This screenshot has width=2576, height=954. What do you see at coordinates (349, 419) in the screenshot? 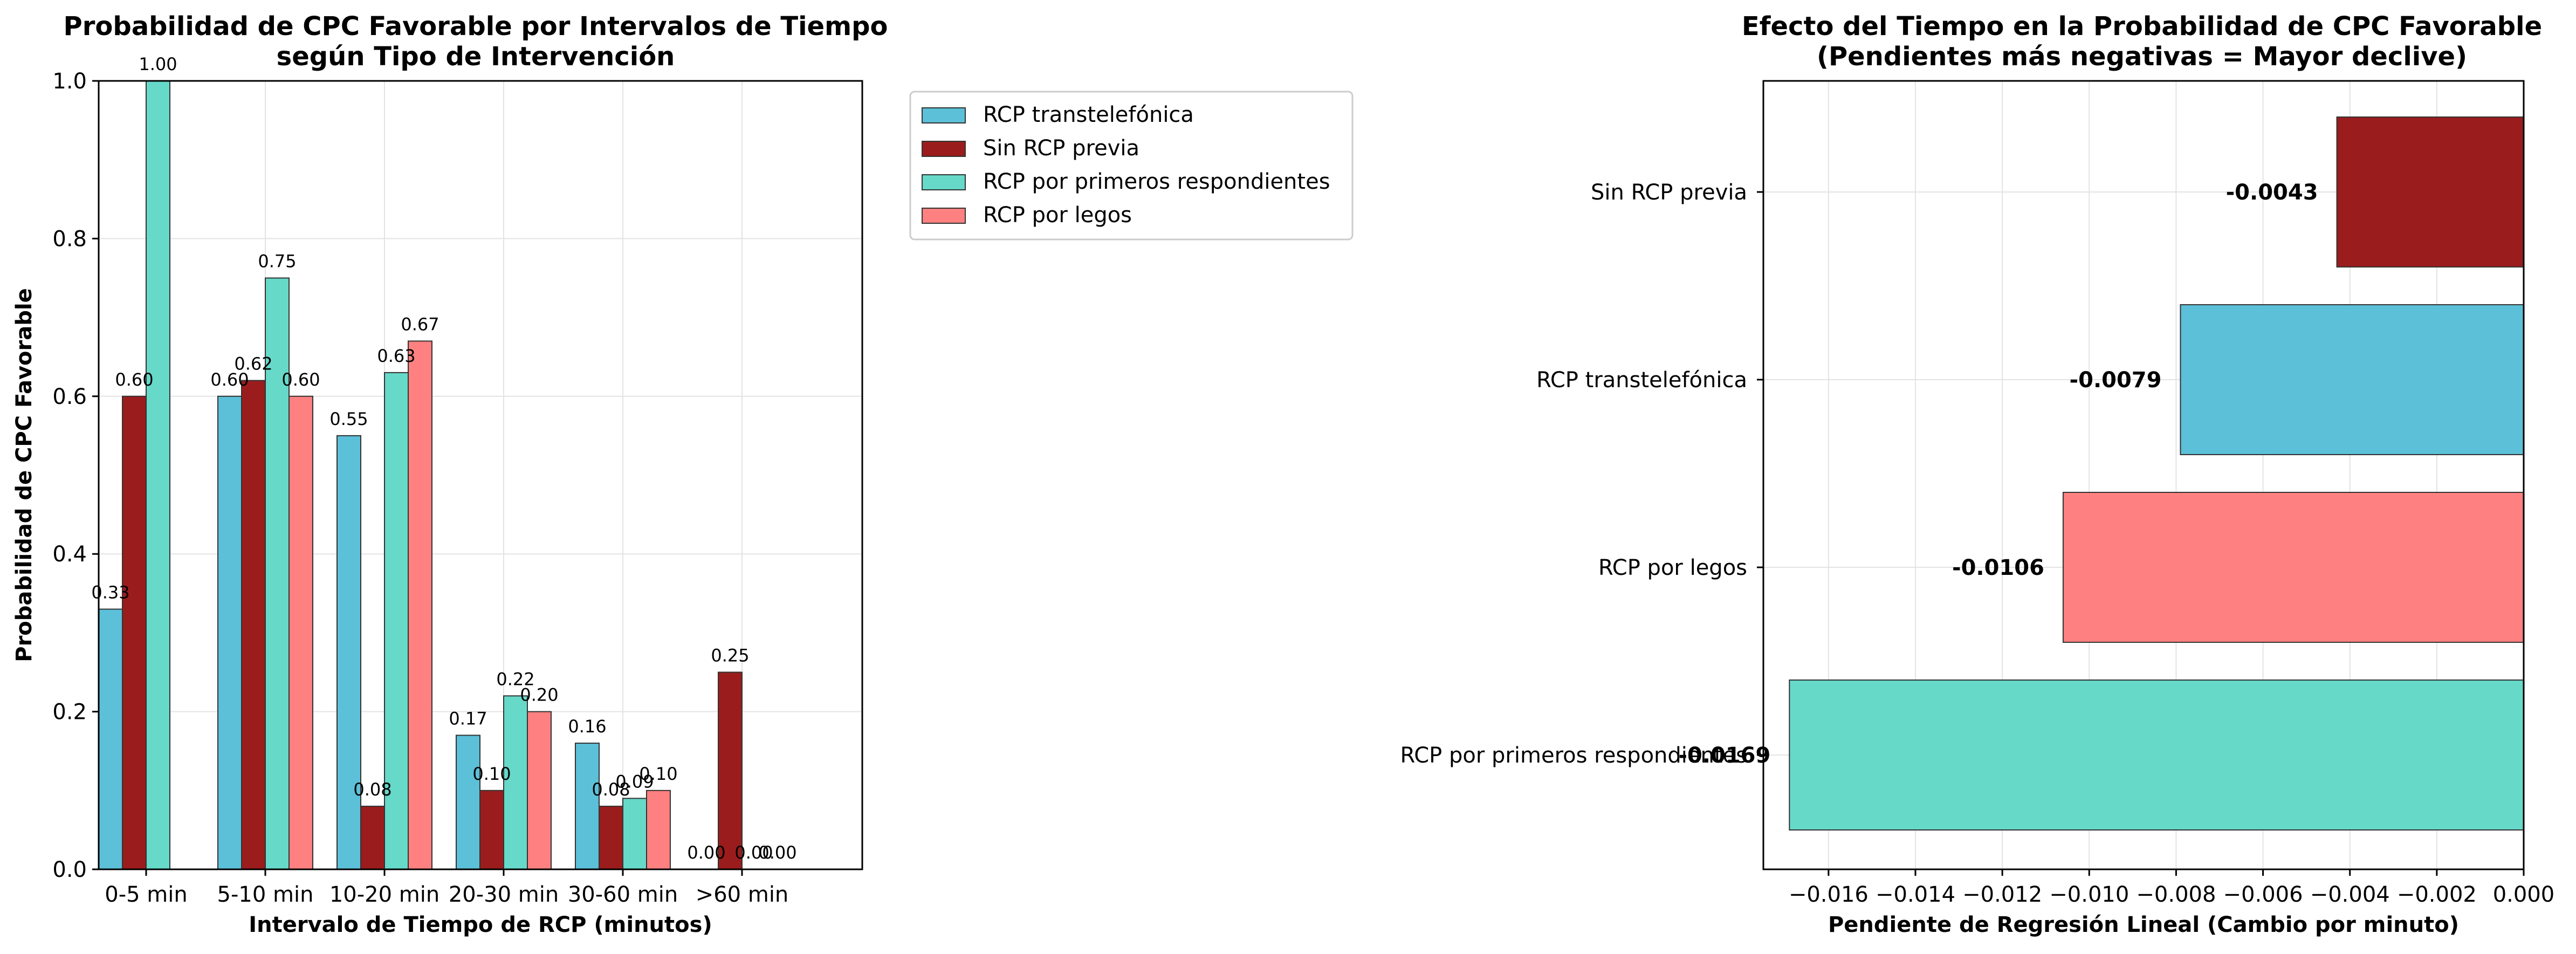
I see `left-bar-value-label: 0.55` at bounding box center [349, 419].